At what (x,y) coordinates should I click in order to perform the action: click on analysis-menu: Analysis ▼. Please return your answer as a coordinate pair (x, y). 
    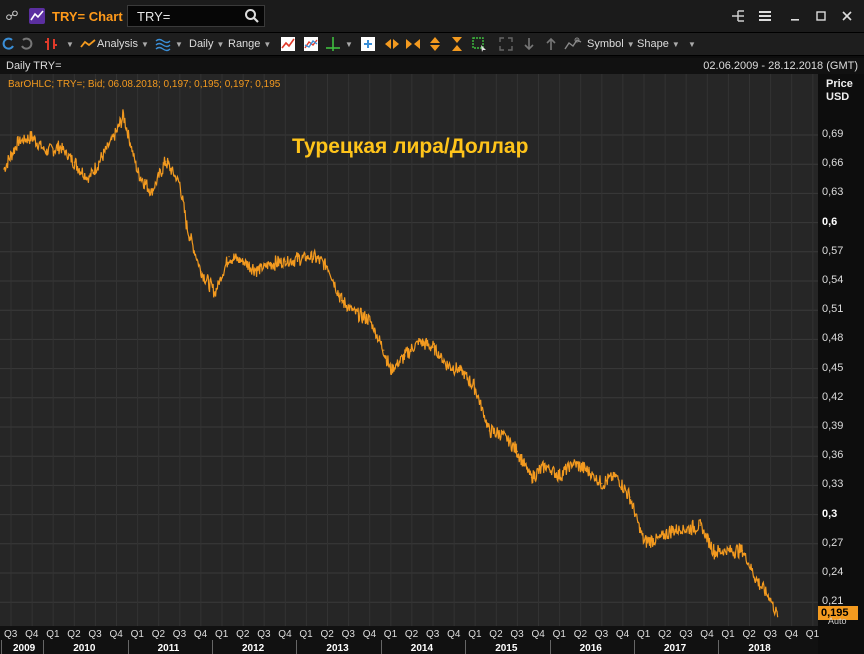
    Looking at the image, I should click on (123, 44).